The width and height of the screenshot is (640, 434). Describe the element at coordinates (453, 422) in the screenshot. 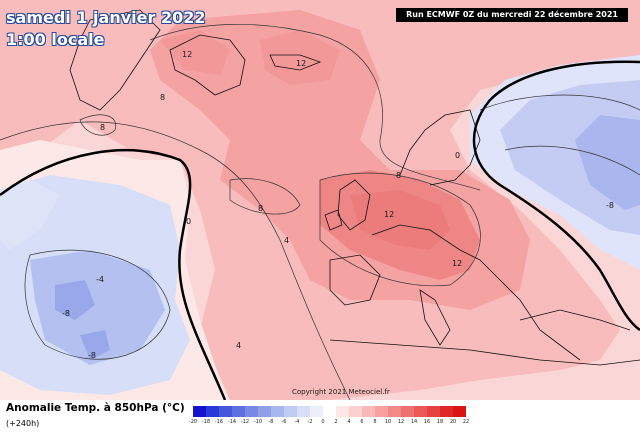

I see `legend-tick: 20` at that location.